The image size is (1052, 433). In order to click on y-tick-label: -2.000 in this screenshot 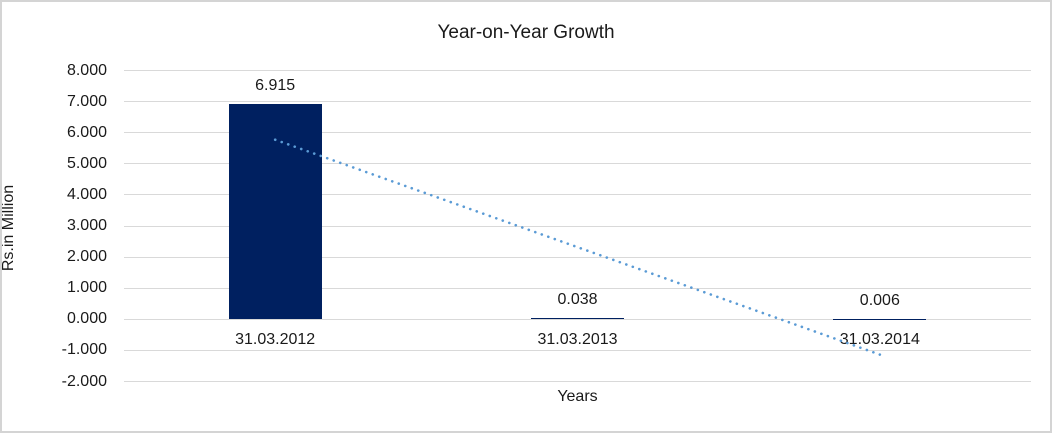, I will do `click(84, 381)`.